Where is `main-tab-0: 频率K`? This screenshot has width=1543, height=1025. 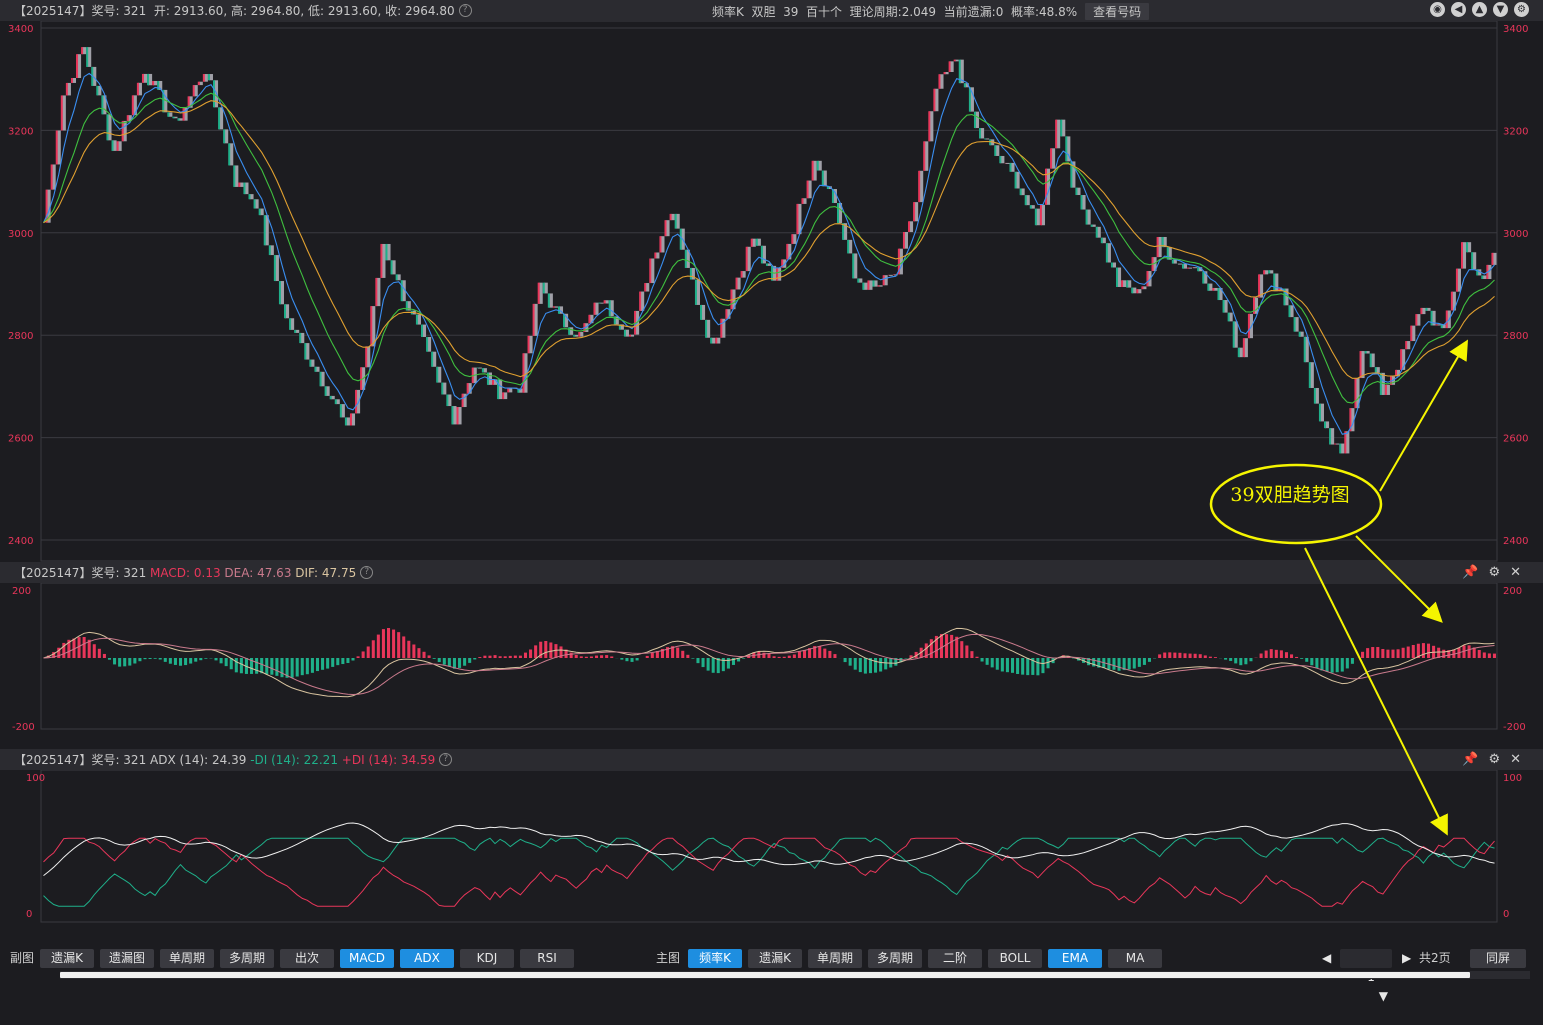
main-tab-0: 频率K is located at coordinates (715, 958).